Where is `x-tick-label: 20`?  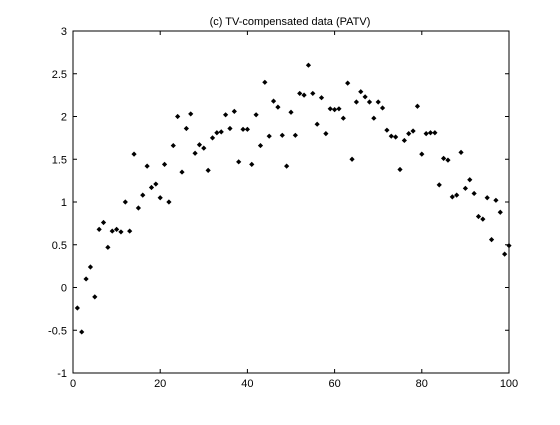
x-tick-label: 20 is located at coordinates (160, 384).